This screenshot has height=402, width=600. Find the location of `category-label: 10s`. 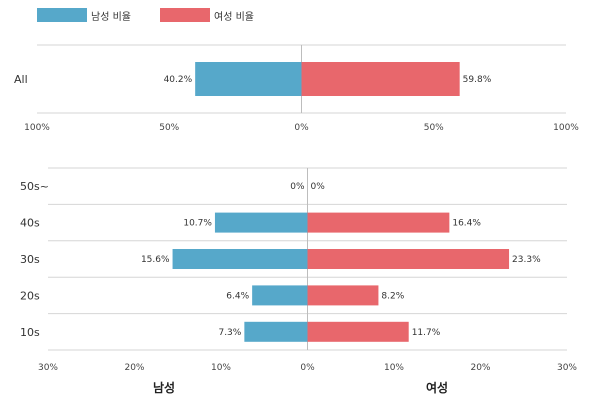

category-label: 10s is located at coordinates (30, 332).